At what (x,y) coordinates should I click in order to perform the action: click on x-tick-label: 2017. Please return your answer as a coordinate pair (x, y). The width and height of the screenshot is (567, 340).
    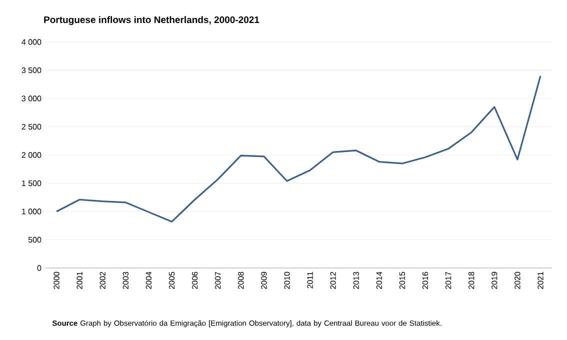
    Looking at the image, I should click on (448, 280).